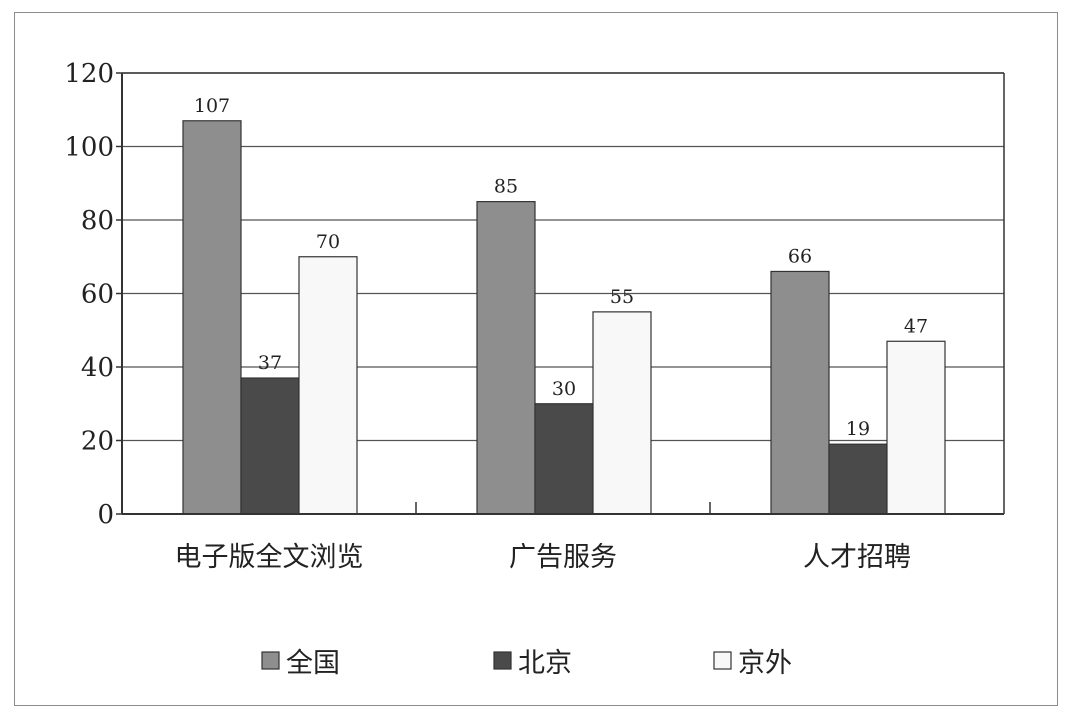 The width and height of the screenshot is (1070, 719). What do you see at coordinates (916, 326) in the screenshot?
I see `data-label: 47` at bounding box center [916, 326].